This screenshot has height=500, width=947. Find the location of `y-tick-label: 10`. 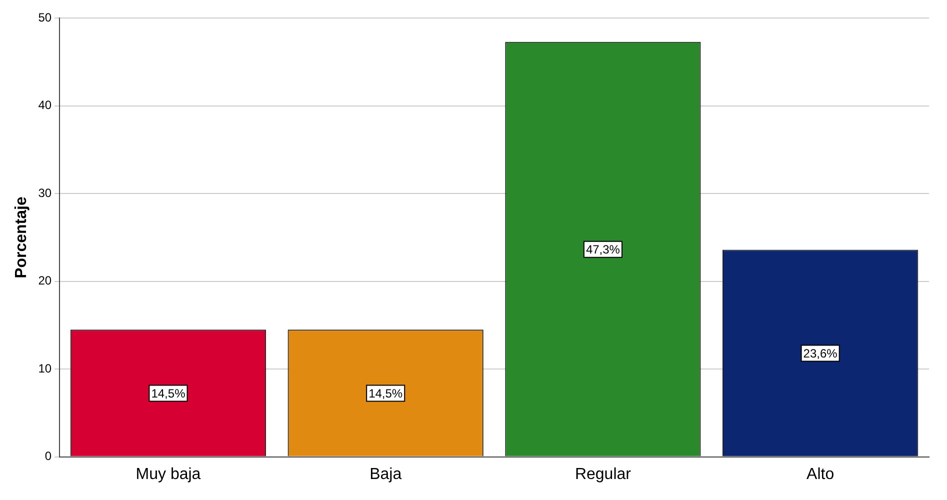

y-tick-label: 10 is located at coordinates (45, 368).